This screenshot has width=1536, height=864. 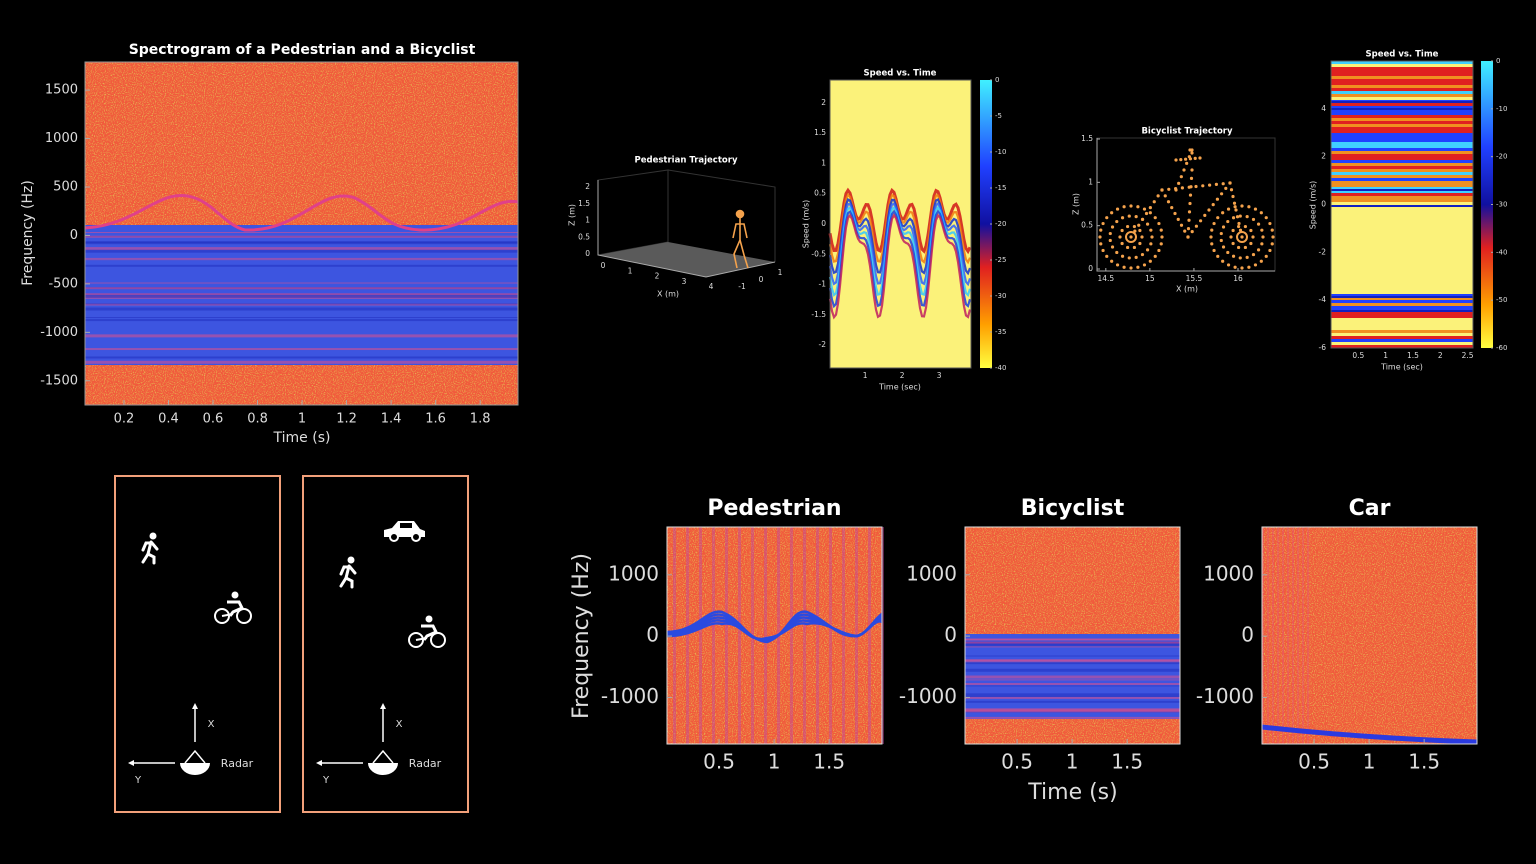 I want to click on frame, so click(x=421, y=639).